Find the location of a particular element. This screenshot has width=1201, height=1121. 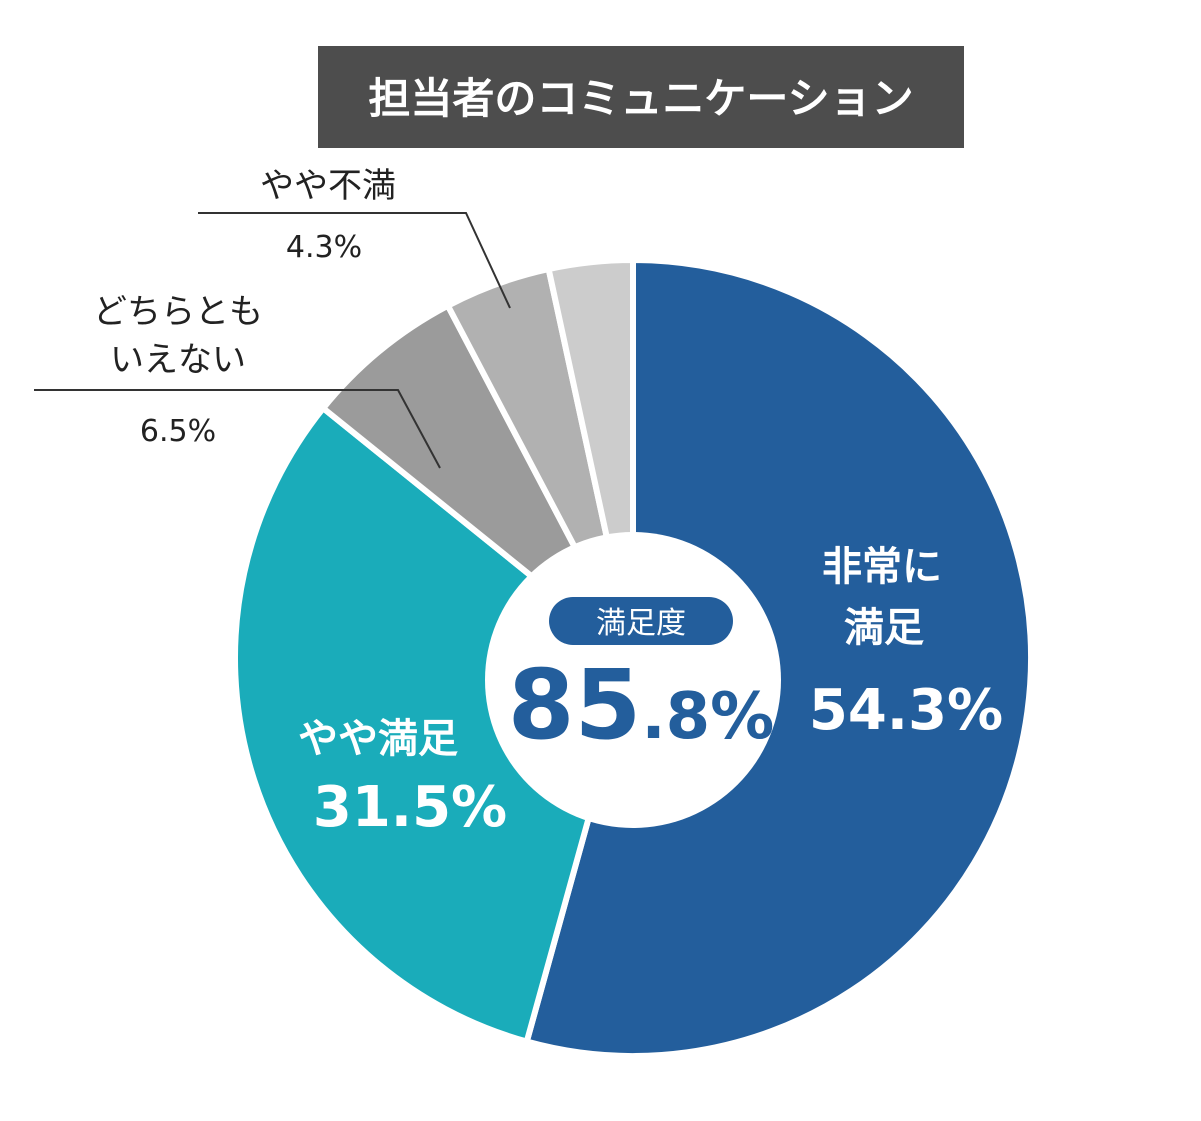

label-slightly-dissatisfied: やや不満 is located at coordinates (328, 186).